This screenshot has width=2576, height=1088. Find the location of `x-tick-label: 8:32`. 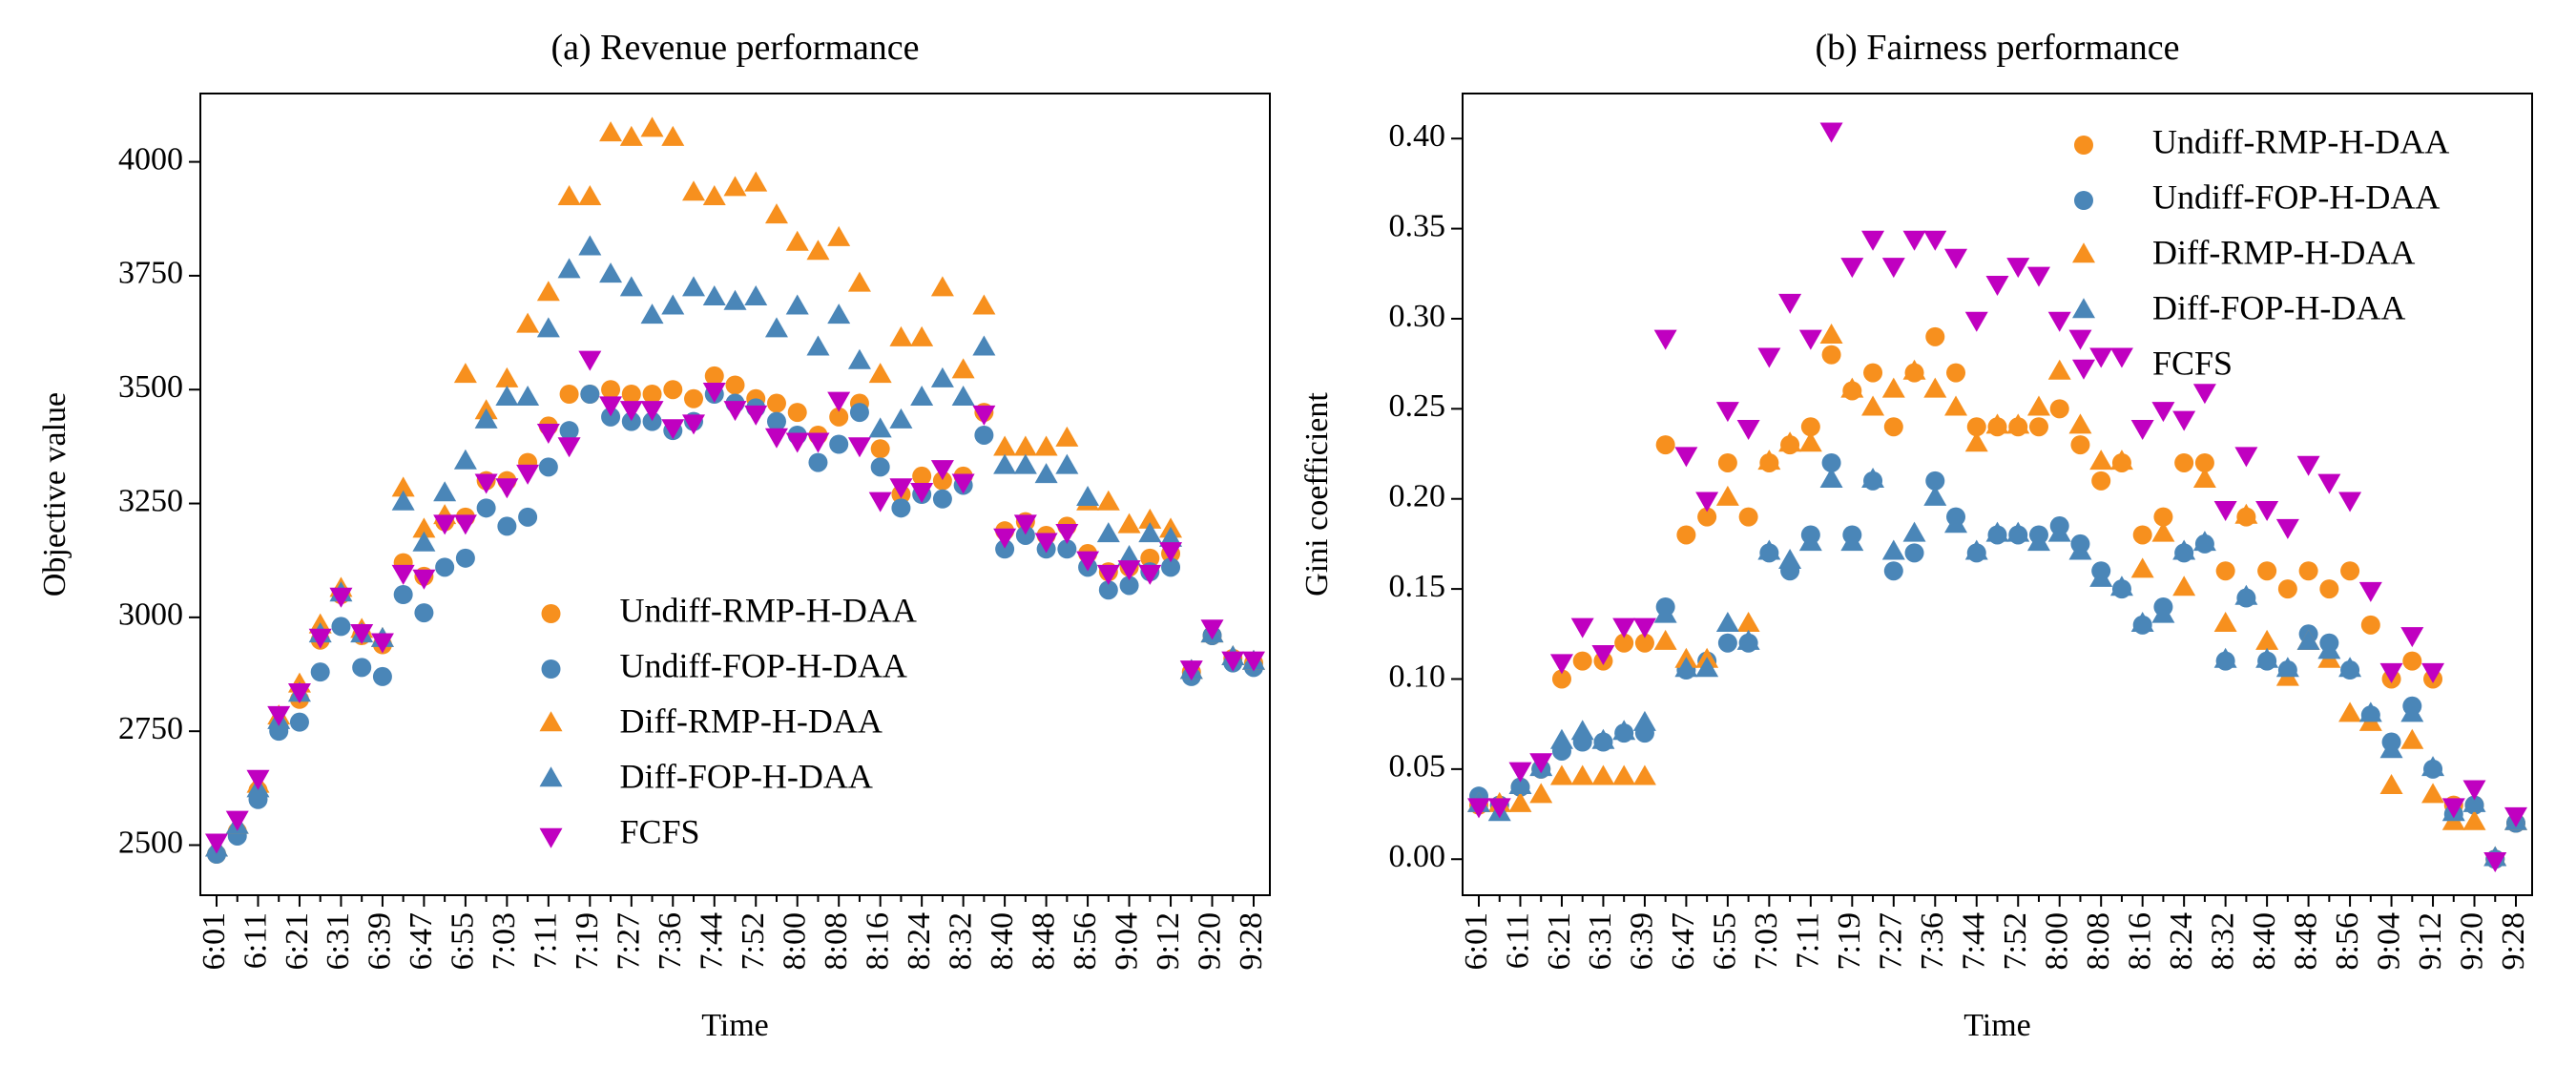

x-tick-label: 8:32 is located at coordinates (960, 941).